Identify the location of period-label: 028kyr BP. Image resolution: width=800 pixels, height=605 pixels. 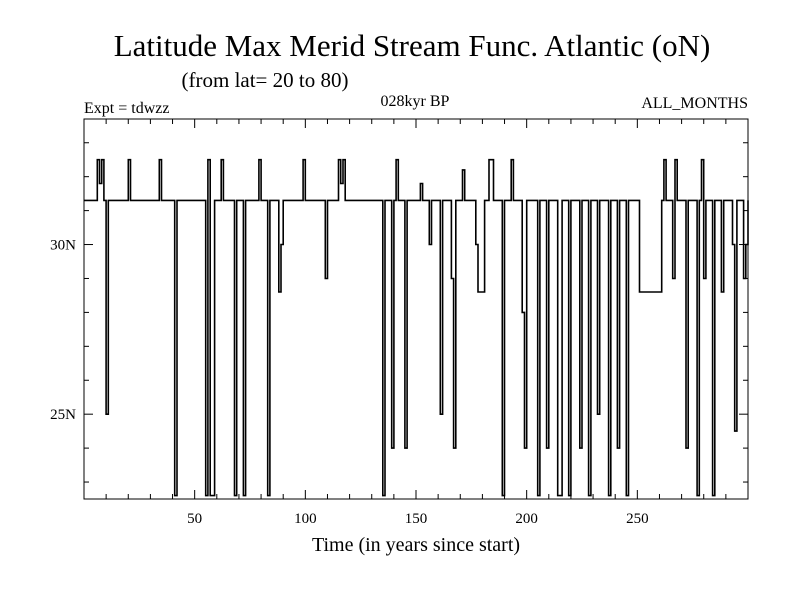
(415, 101).